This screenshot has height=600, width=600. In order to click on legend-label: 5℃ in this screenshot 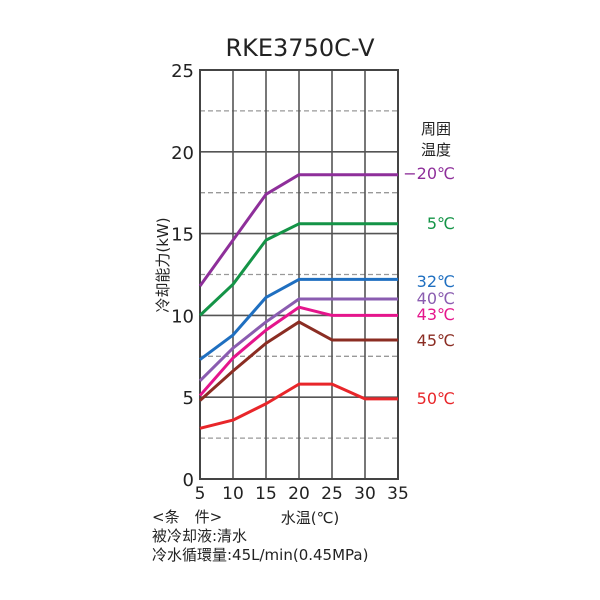, I will do `click(441, 223)`.